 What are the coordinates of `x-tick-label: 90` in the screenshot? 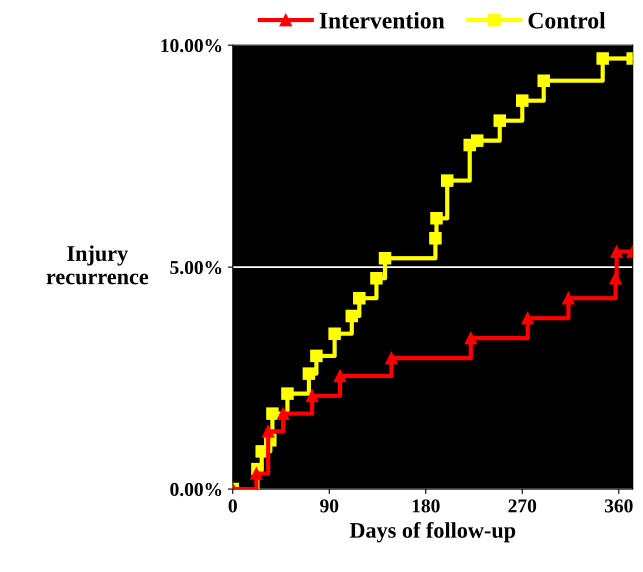 It's located at (329, 505).